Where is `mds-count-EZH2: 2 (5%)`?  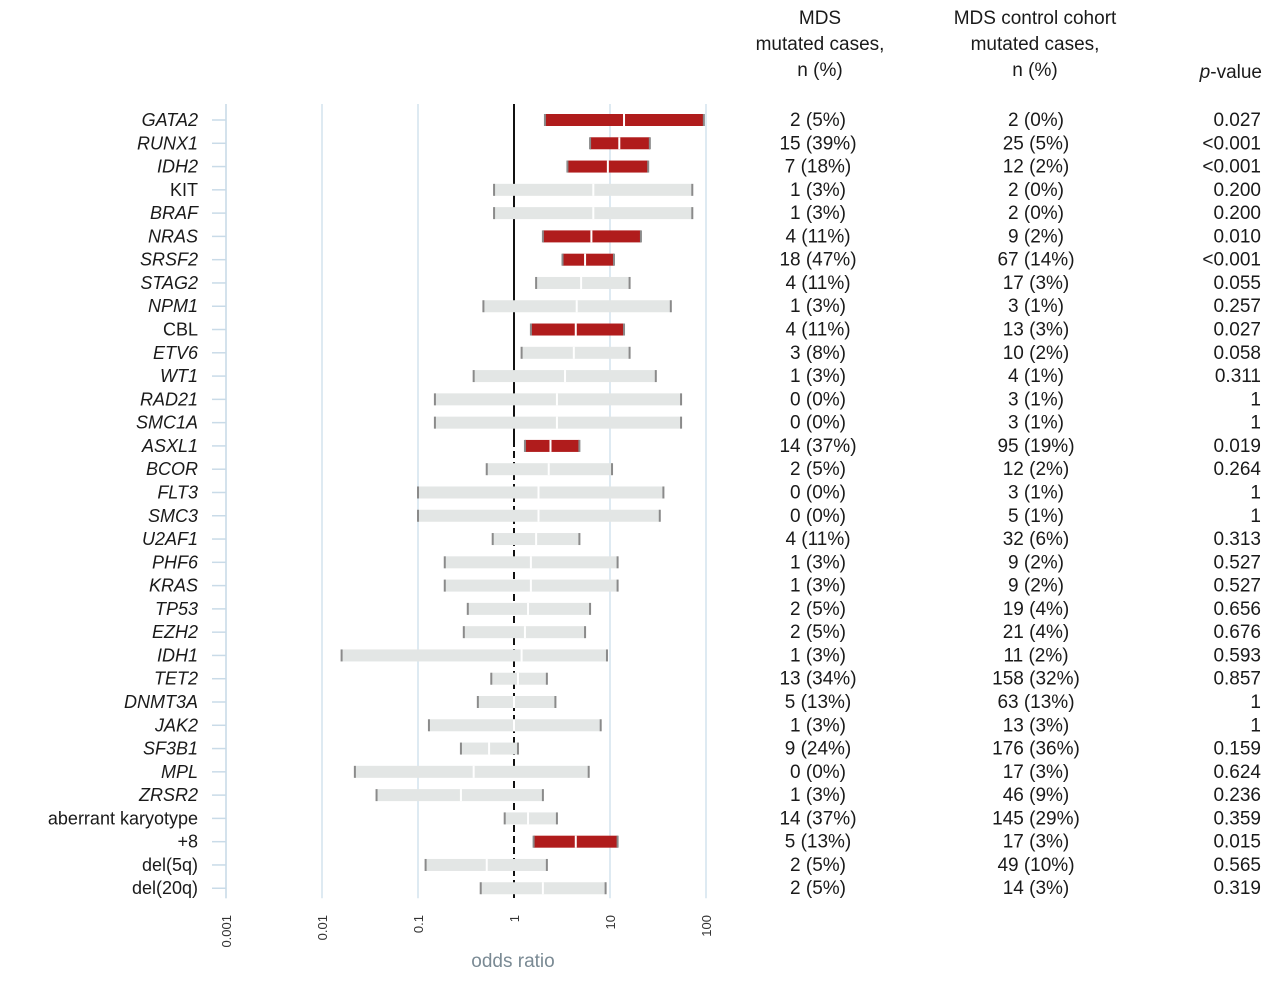
mds-count-EZH2: 2 (5%) is located at coordinates (818, 632).